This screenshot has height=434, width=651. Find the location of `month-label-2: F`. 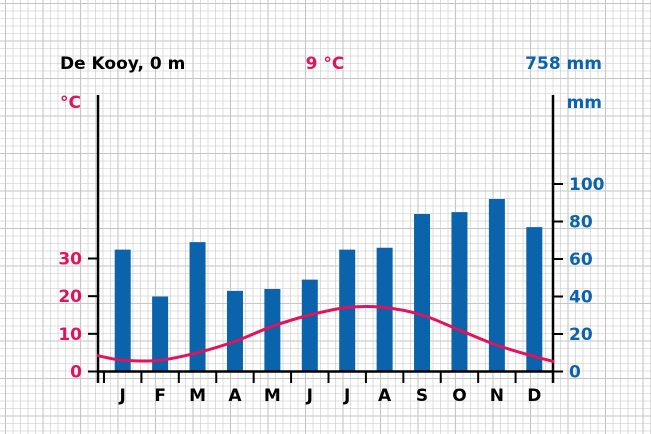

month-label-2: F is located at coordinates (160, 396).